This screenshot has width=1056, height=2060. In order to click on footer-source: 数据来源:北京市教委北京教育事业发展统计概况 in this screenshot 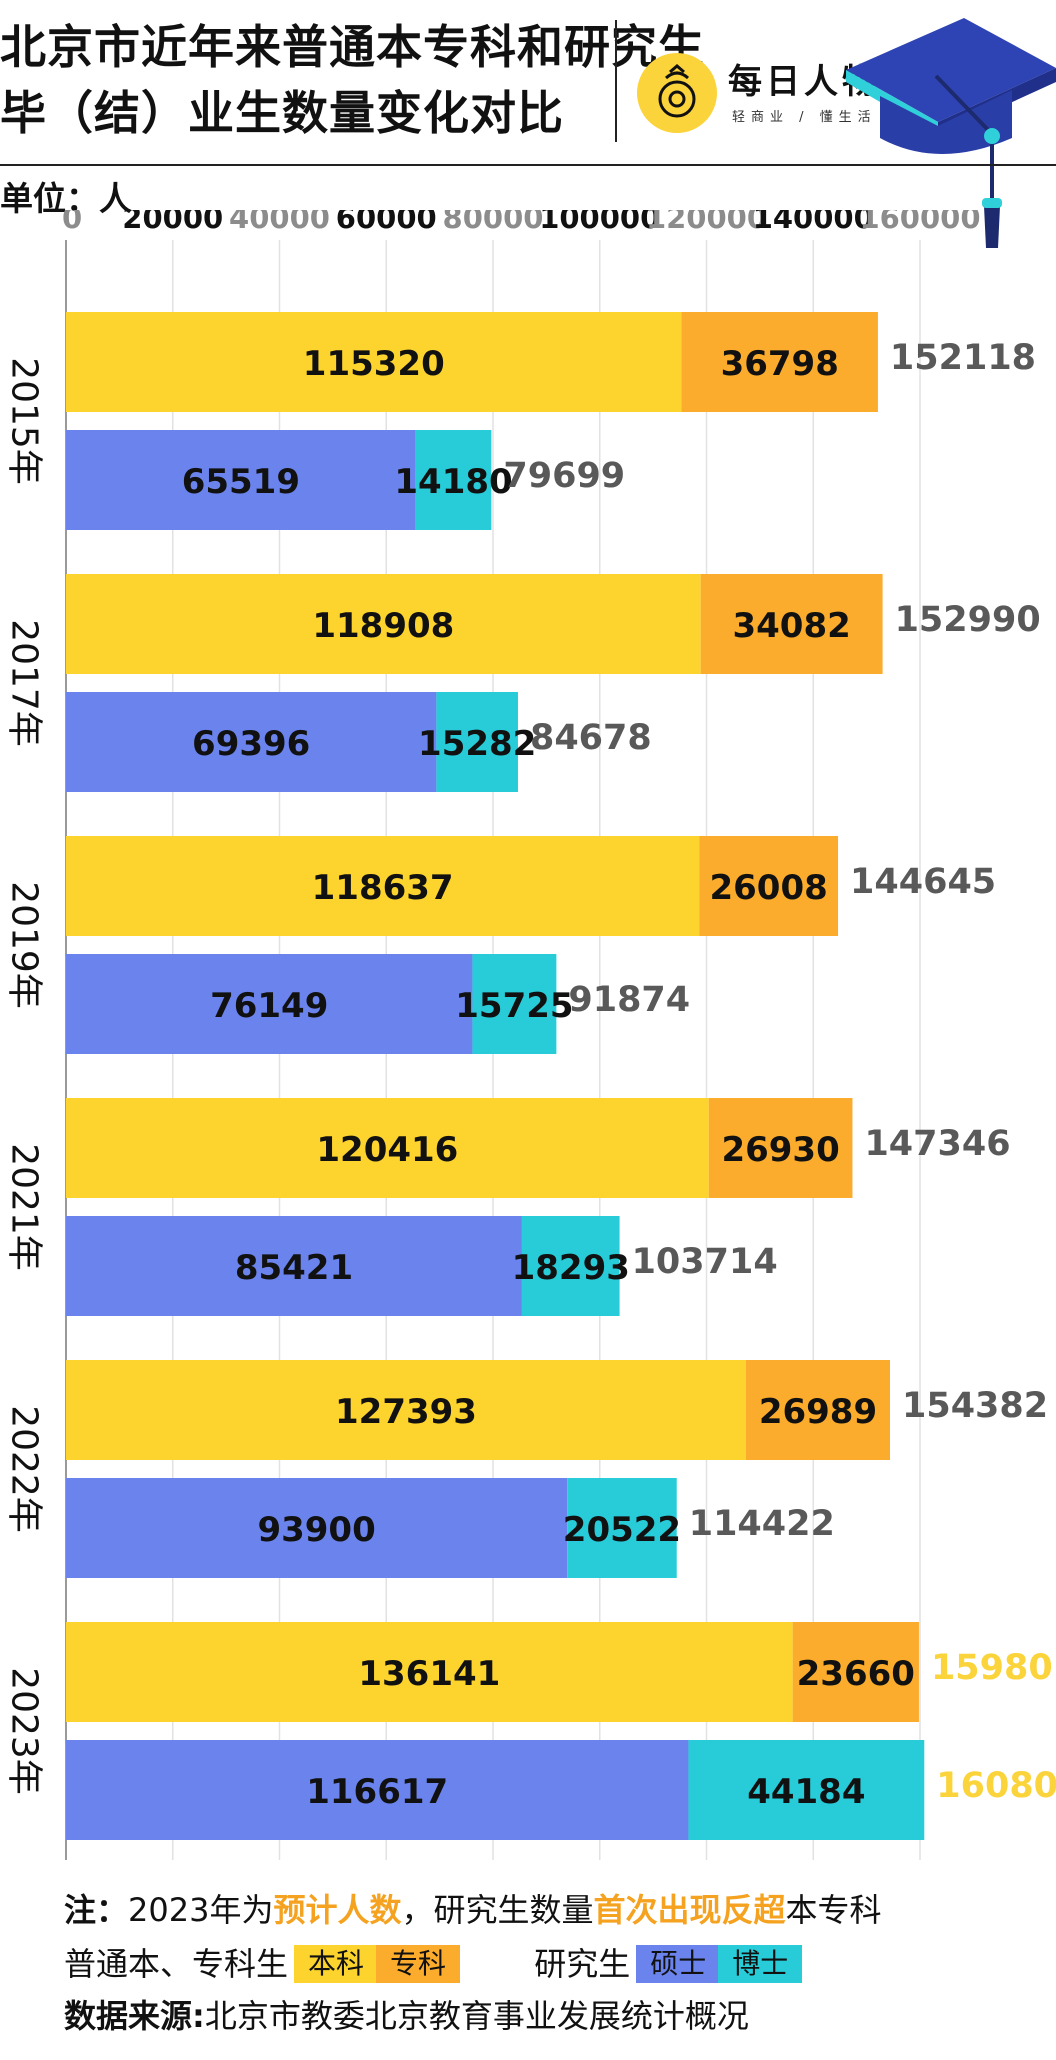, I will do `click(554, 2016)`.